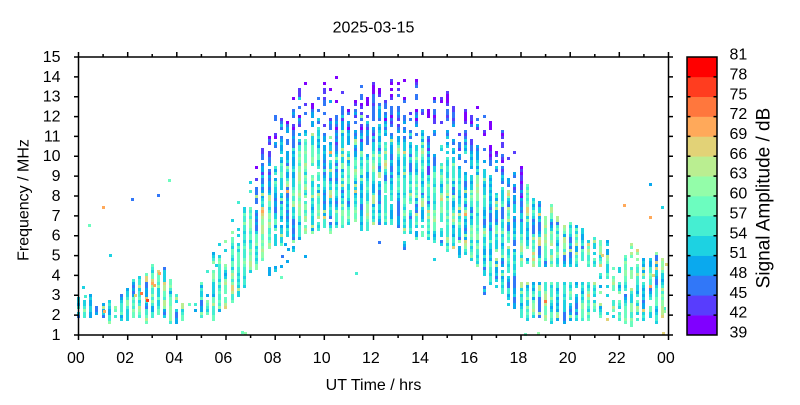 Image resolution: width=800 pixels, height=405 pixels. I want to click on svg-text: 57, so click(739, 214).